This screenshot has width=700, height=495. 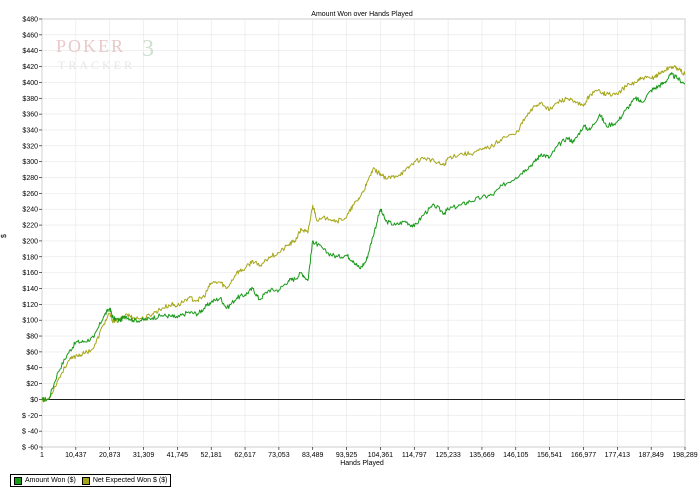 What do you see at coordinates (50, 480) in the screenshot?
I see `legend-label-amount-won: Amount Won ($)` at bounding box center [50, 480].